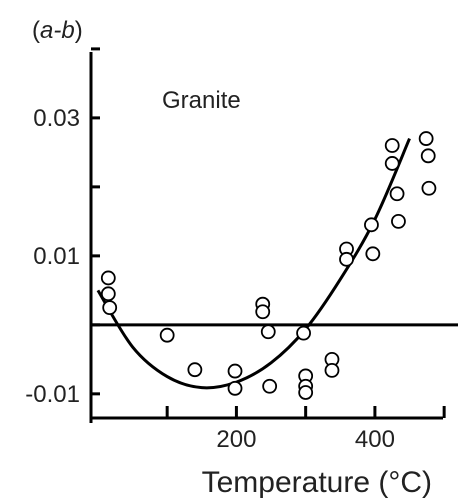  Describe the element at coordinates (317, 482) in the screenshot. I see `x-axis-label: Temperature (°C)` at that location.